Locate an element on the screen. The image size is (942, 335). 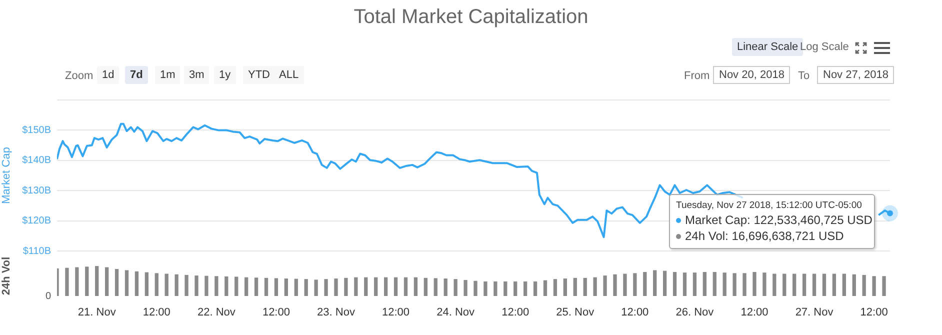
x-tick-label: 21. Nov is located at coordinates (97, 312).